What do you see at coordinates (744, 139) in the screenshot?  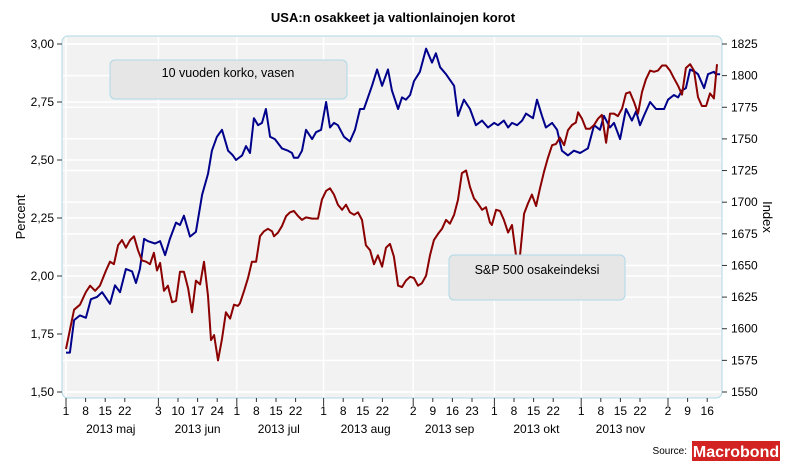 I see `right-tick-label: 1750` at bounding box center [744, 139].